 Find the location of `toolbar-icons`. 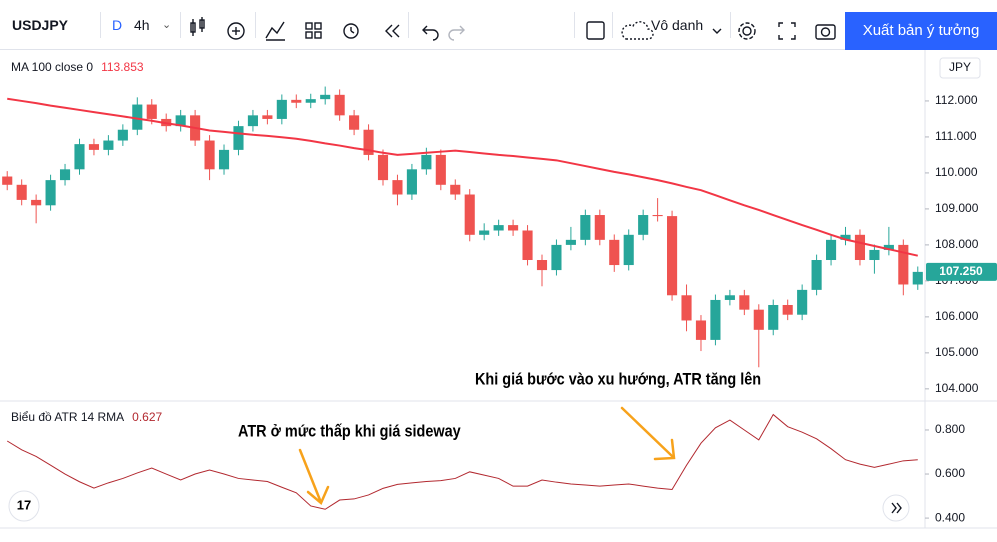

toolbar-icons is located at coordinates (513, 29).